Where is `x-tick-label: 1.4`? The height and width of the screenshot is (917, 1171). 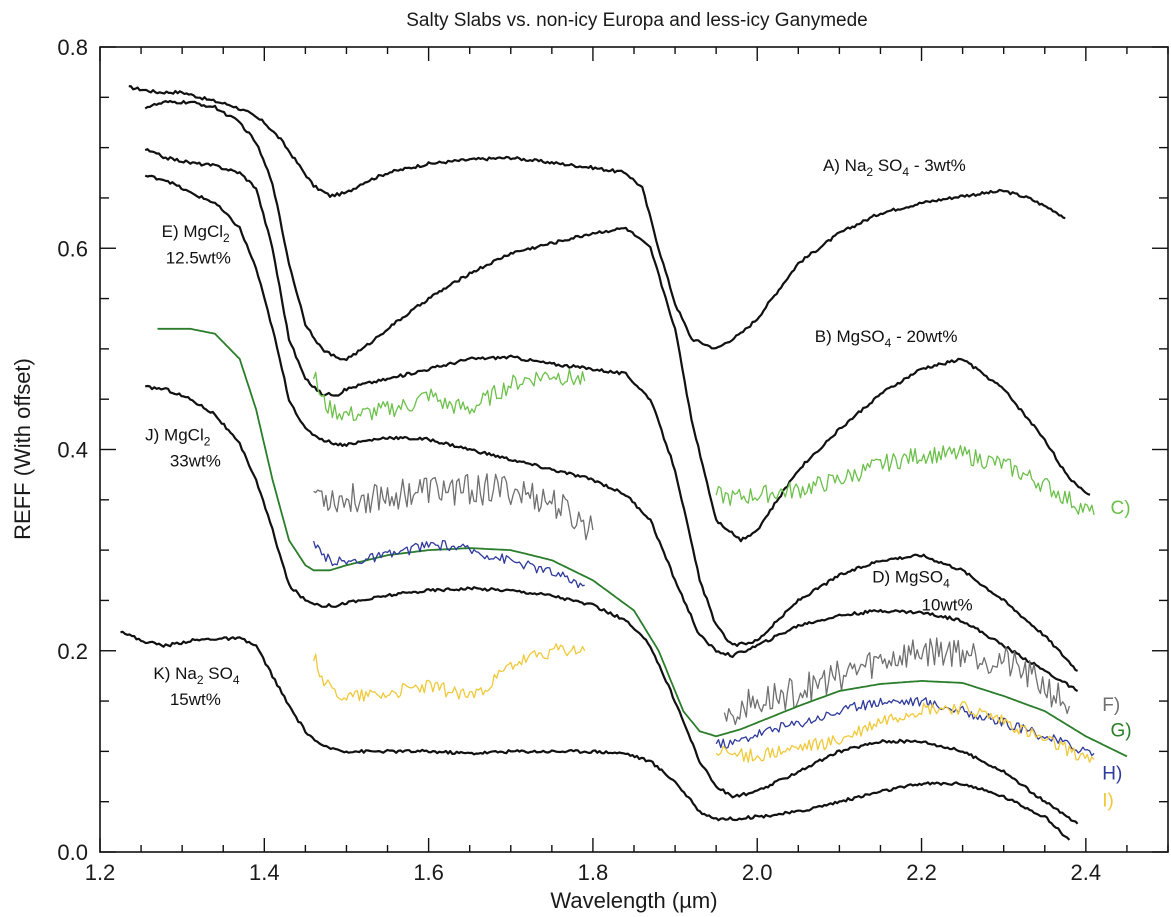 x-tick-label: 1.4 is located at coordinates (264, 872).